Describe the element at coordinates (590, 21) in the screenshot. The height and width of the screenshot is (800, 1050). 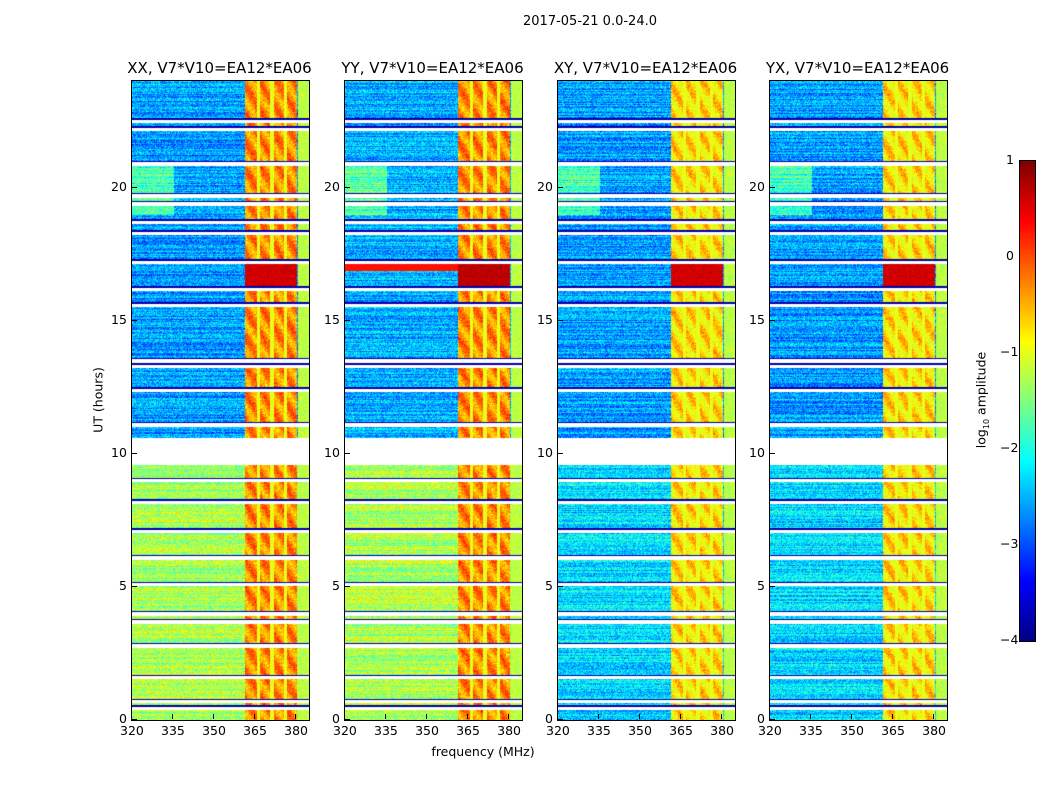
I see `figure-title: 2017-05-21 0.0-24.0` at that location.